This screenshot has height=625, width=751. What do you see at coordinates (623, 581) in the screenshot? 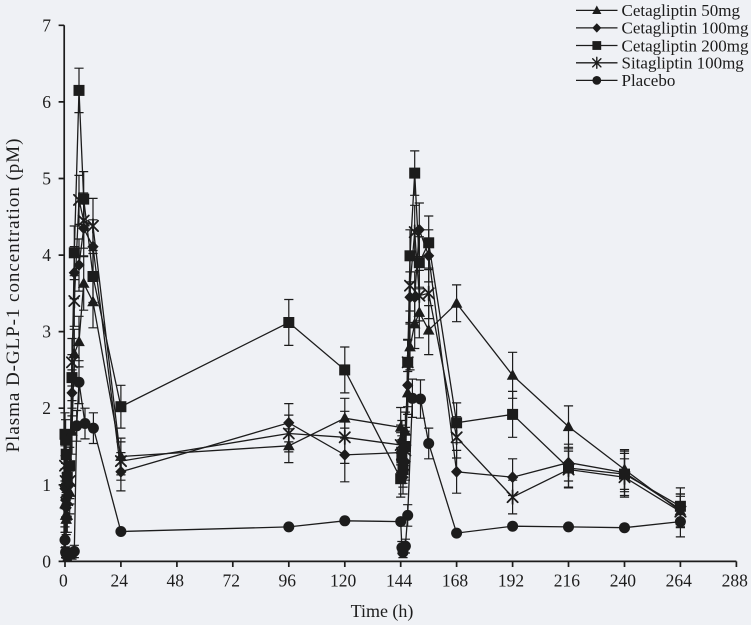
I see `svg-text: 240` at bounding box center [623, 581].